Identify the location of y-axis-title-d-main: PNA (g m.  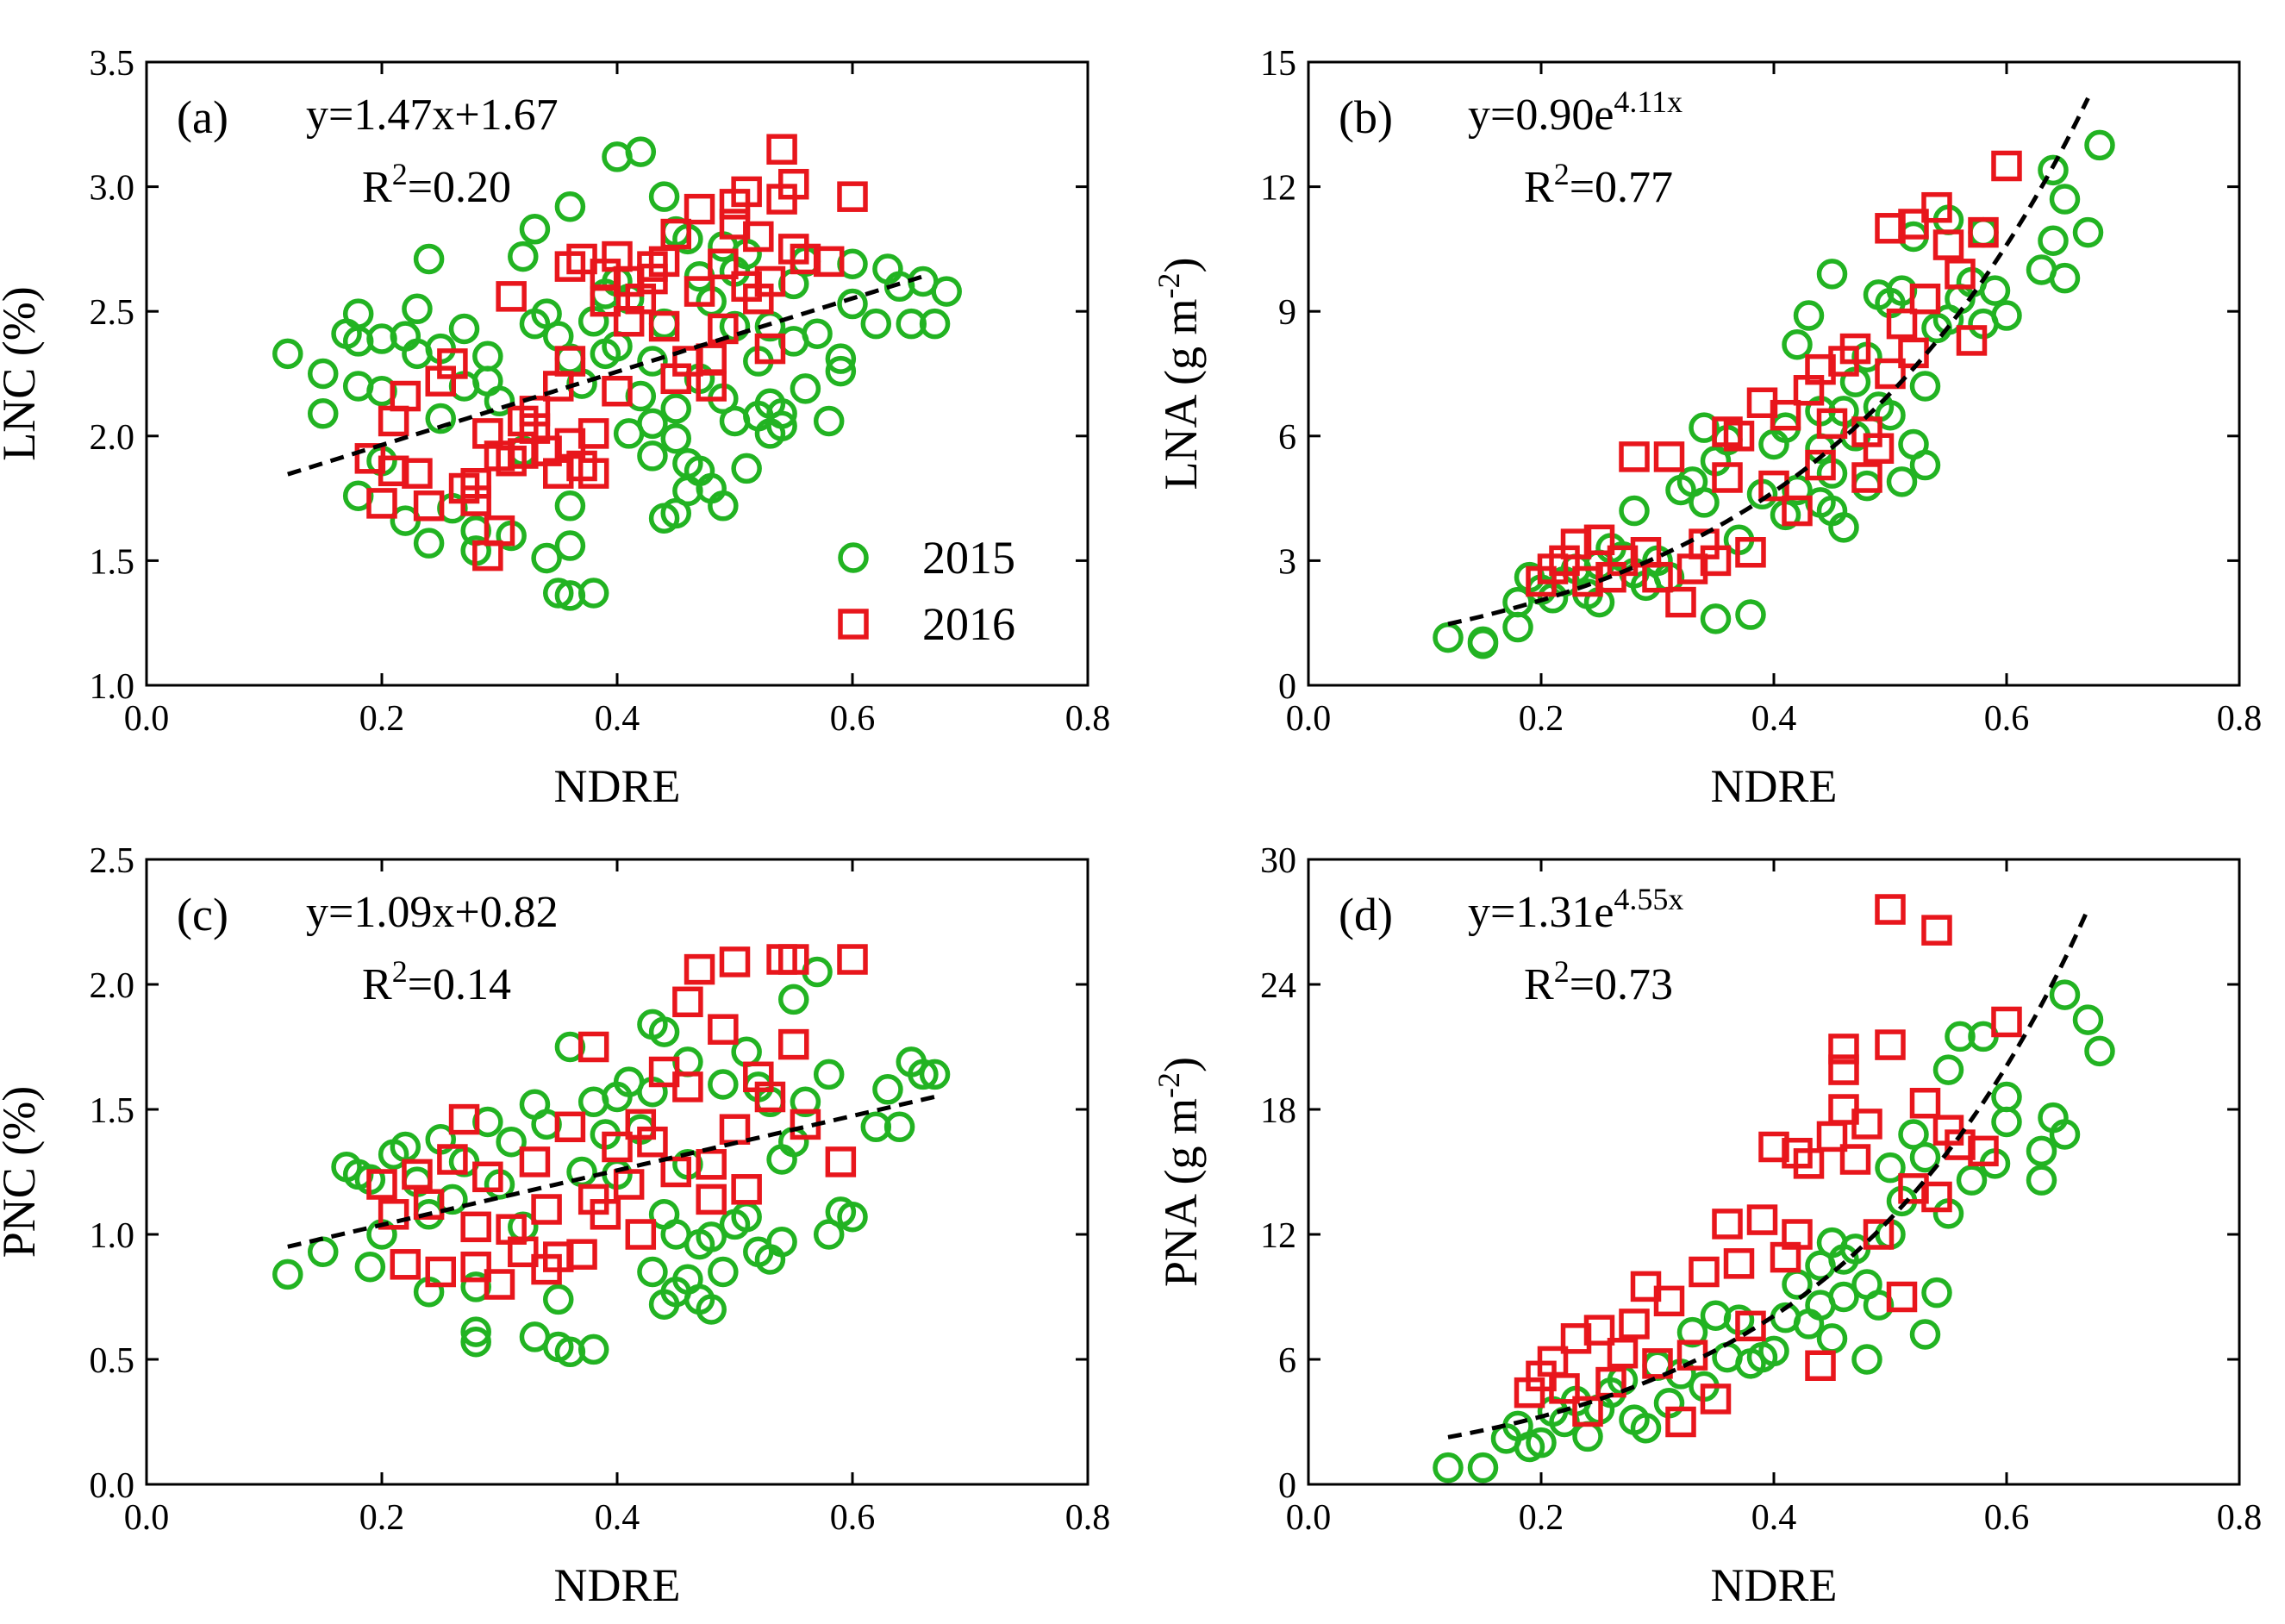
(1181, 1193).